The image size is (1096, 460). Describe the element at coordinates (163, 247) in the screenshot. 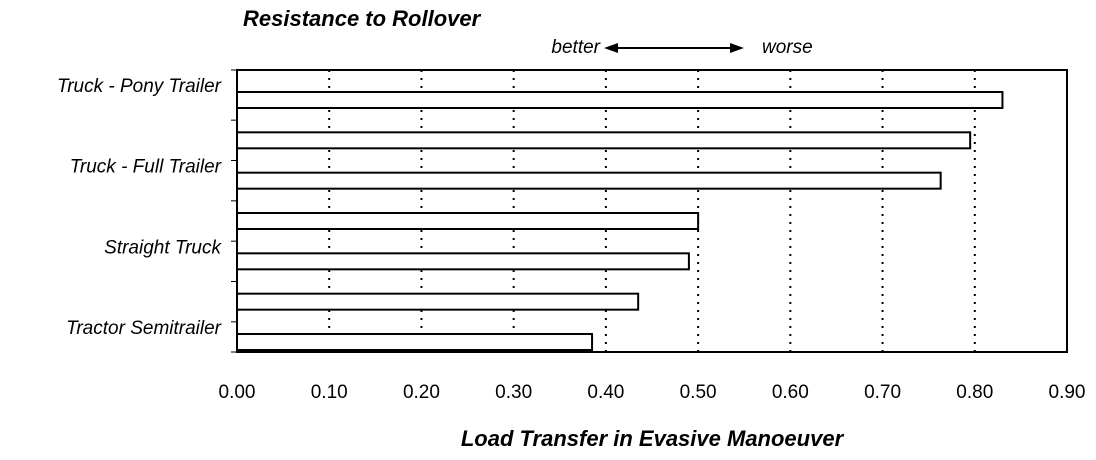

I see `y-tick-label: Straight Truck` at that location.